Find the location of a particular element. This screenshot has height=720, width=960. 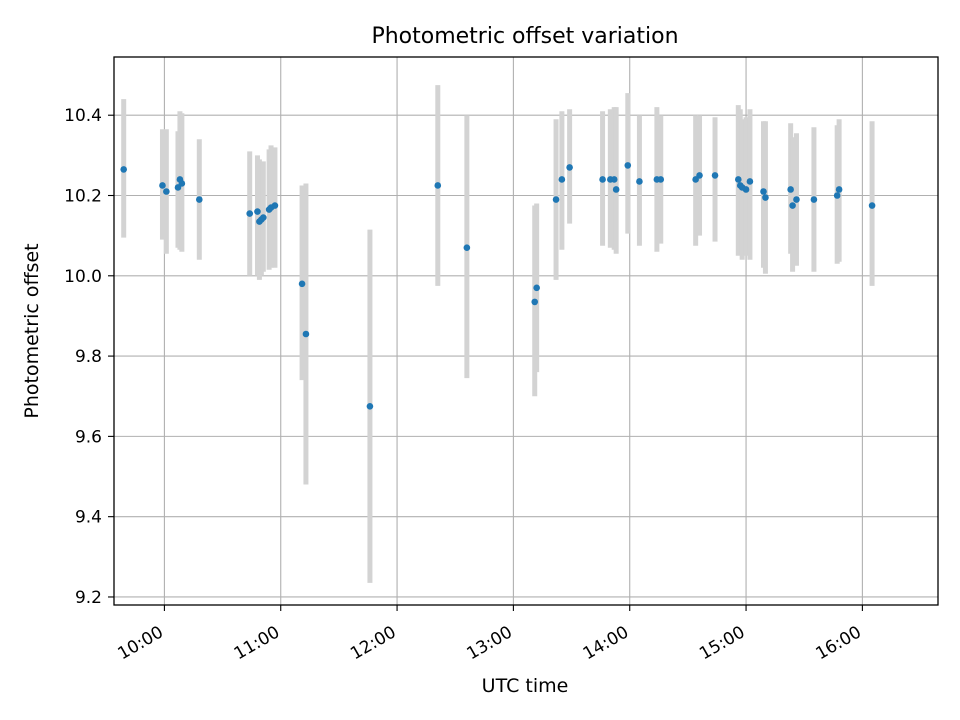

y-tick-label: 9.4 is located at coordinates (88, 518).